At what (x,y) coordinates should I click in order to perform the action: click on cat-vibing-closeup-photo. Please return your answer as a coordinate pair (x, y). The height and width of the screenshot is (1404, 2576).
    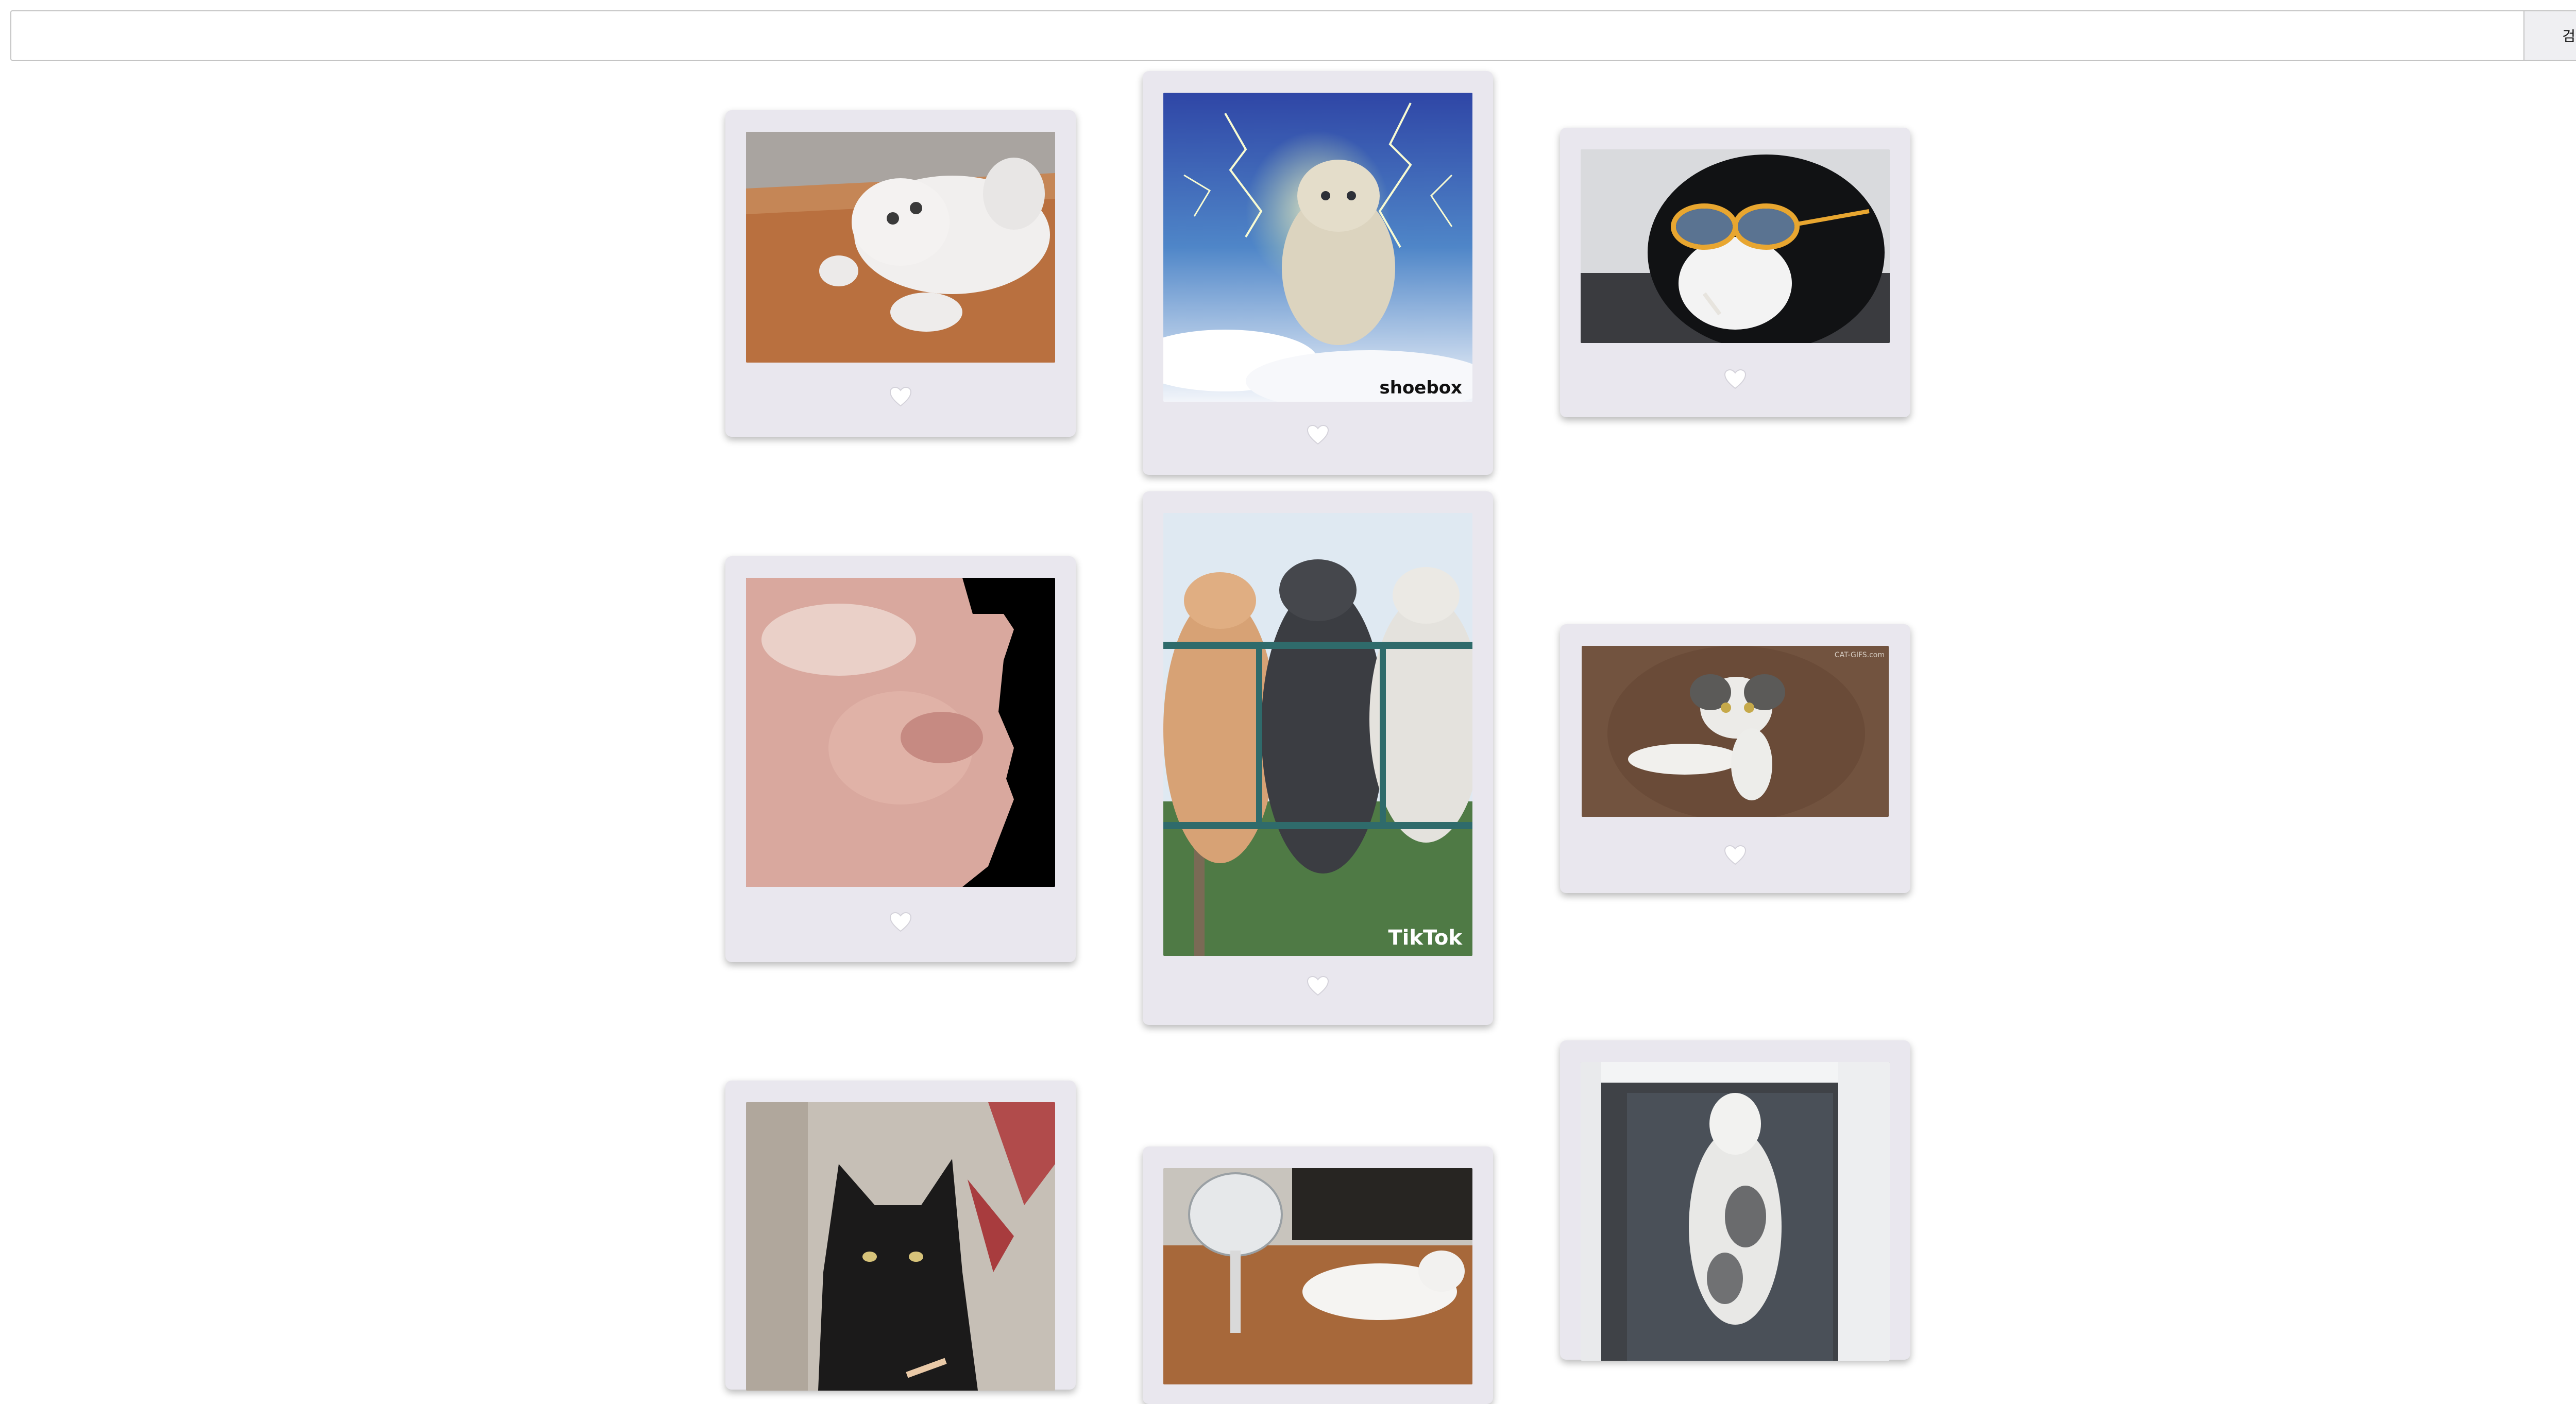
    Looking at the image, I should click on (900, 733).